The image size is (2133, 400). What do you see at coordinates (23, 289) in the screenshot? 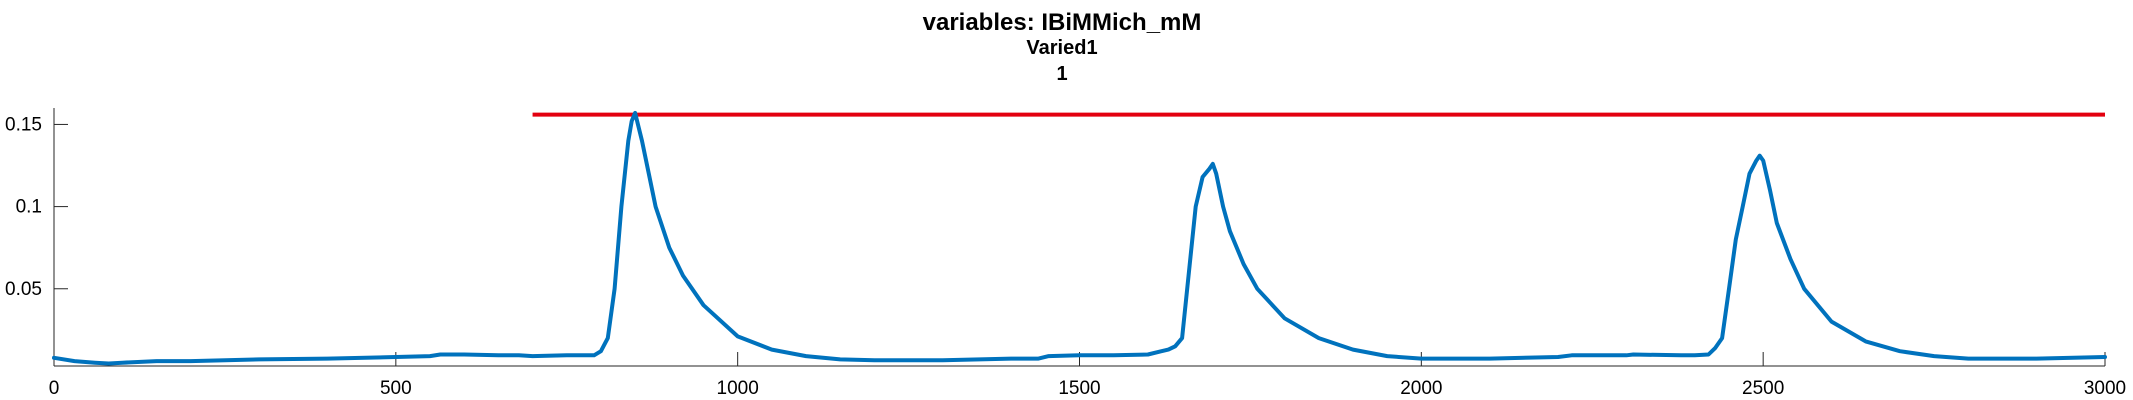
I see `y-tick-label: 0.05` at bounding box center [23, 289].